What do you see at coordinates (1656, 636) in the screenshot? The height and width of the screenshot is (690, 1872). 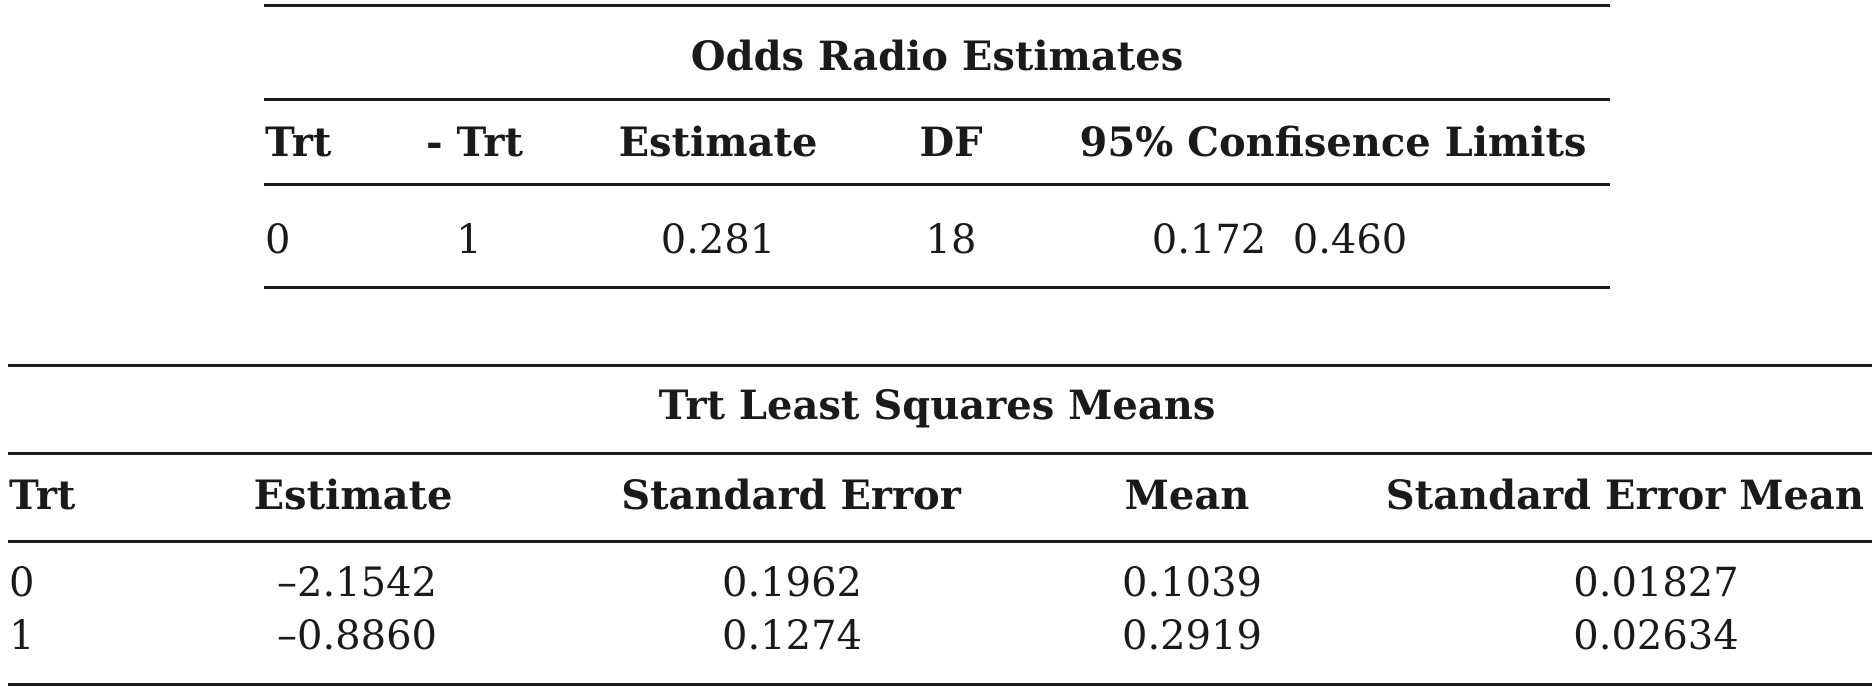 I see `lsmeans-cell-std-error-mean: 0.02634` at bounding box center [1656, 636].